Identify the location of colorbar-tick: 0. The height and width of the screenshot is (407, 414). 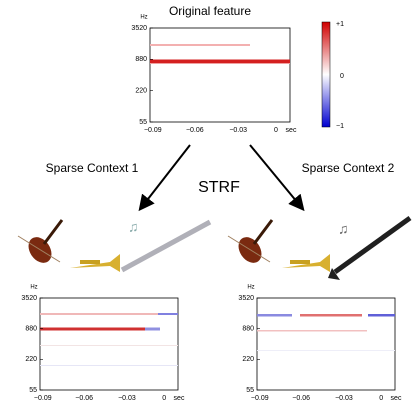
(342, 76).